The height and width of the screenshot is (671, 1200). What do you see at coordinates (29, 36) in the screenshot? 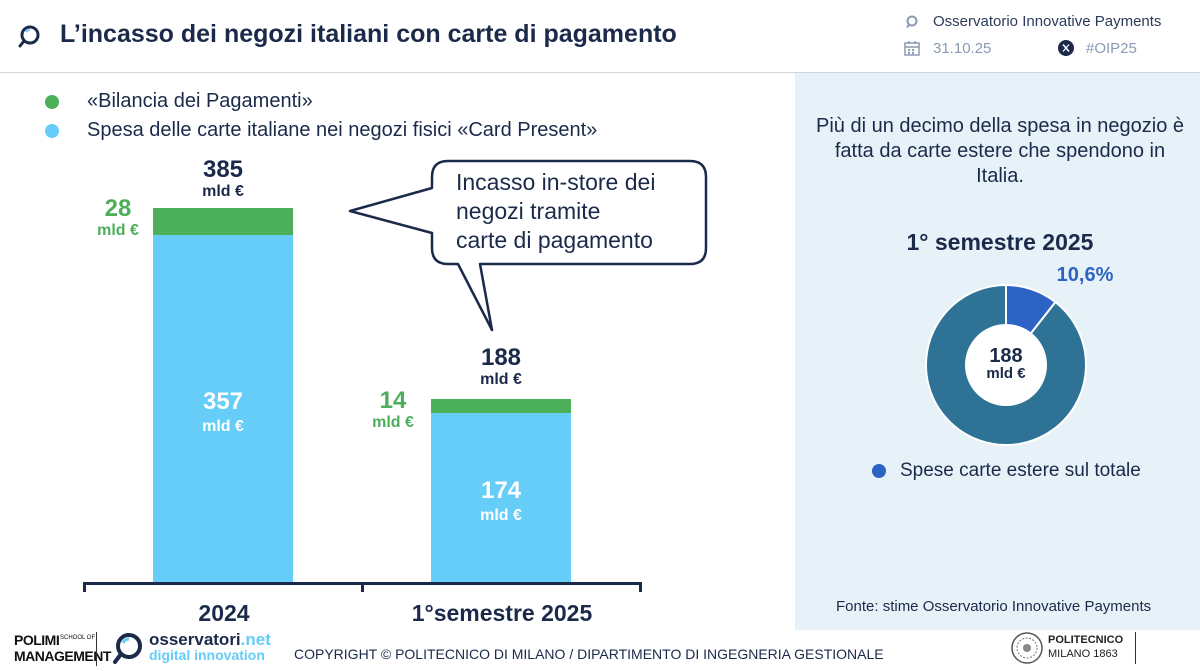
I see `magnifier-logo-icon` at bounding box center [29, 36].